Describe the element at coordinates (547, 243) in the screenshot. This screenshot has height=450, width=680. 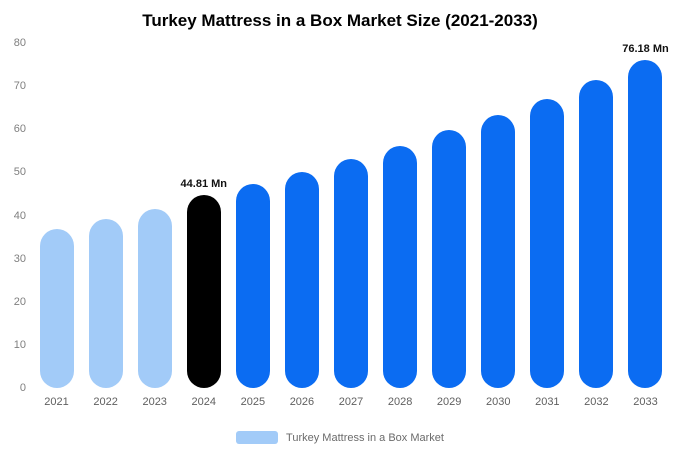
I see `bar-2031` at that location.